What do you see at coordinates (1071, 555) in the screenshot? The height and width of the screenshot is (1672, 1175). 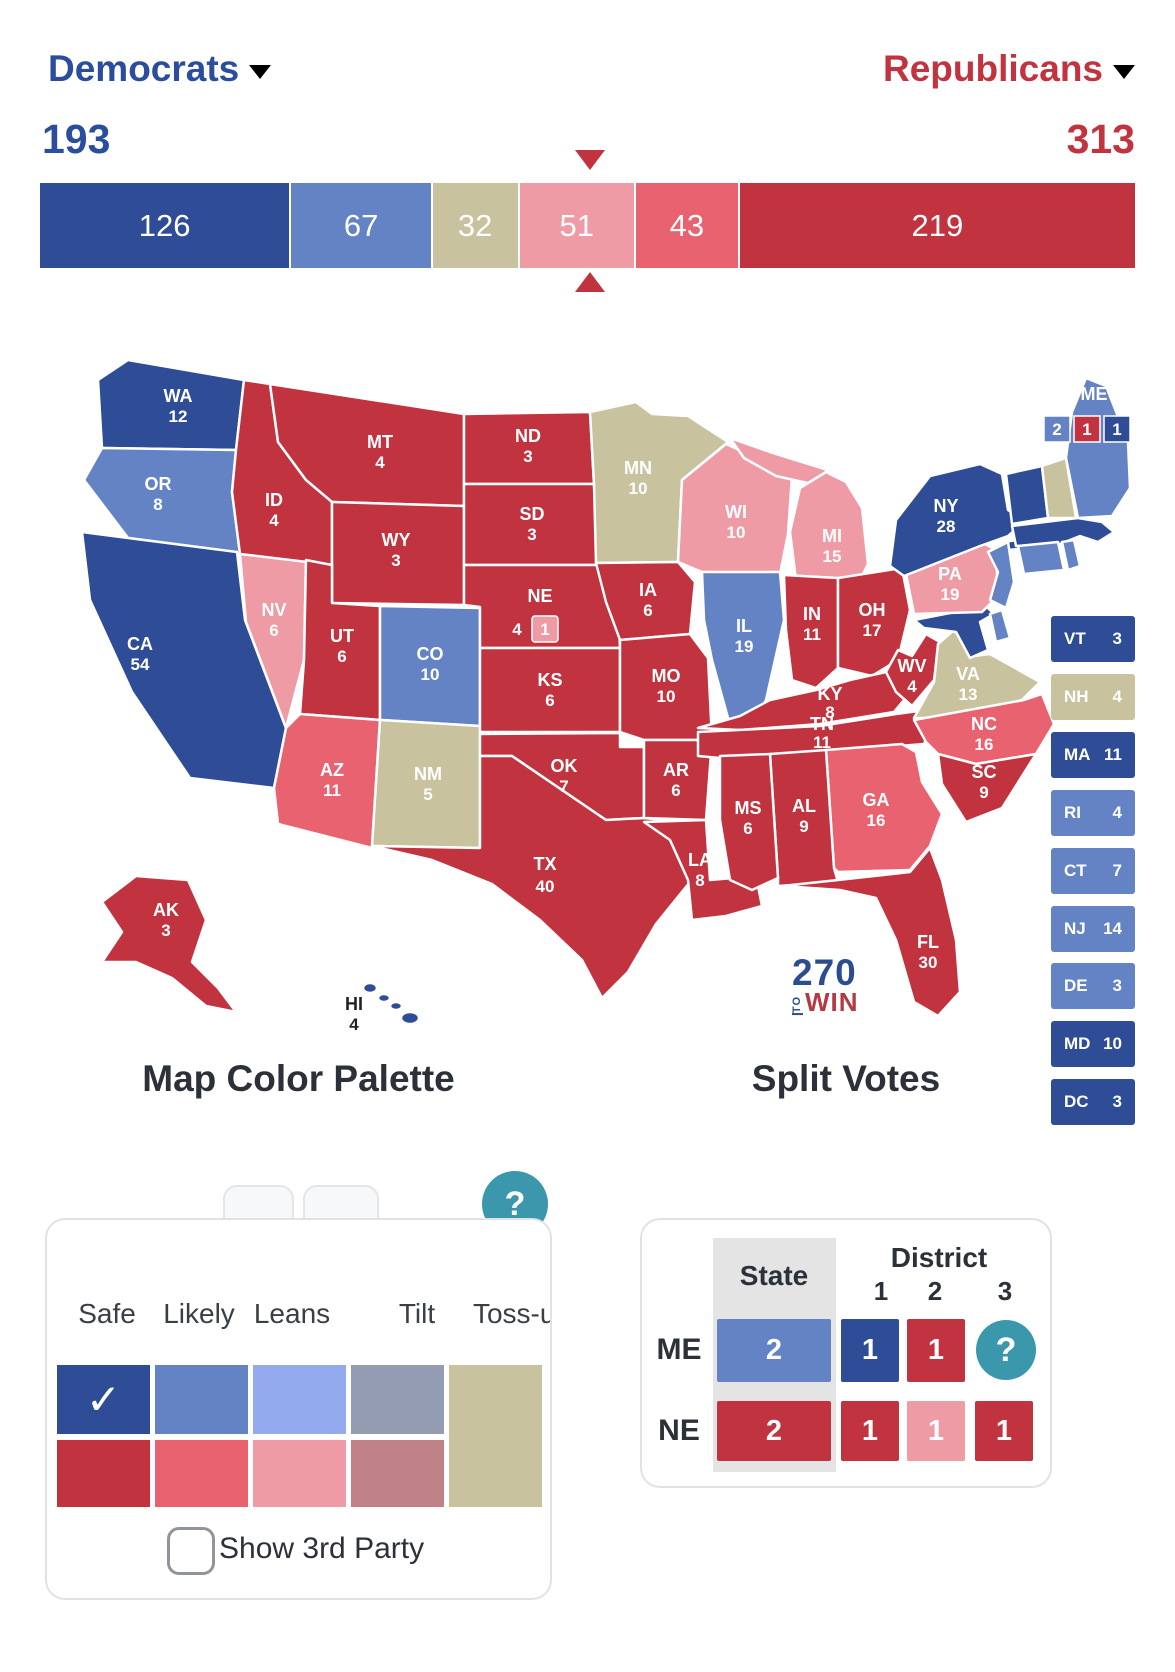 I see `state-ri` at bounding box center [1071, 555].